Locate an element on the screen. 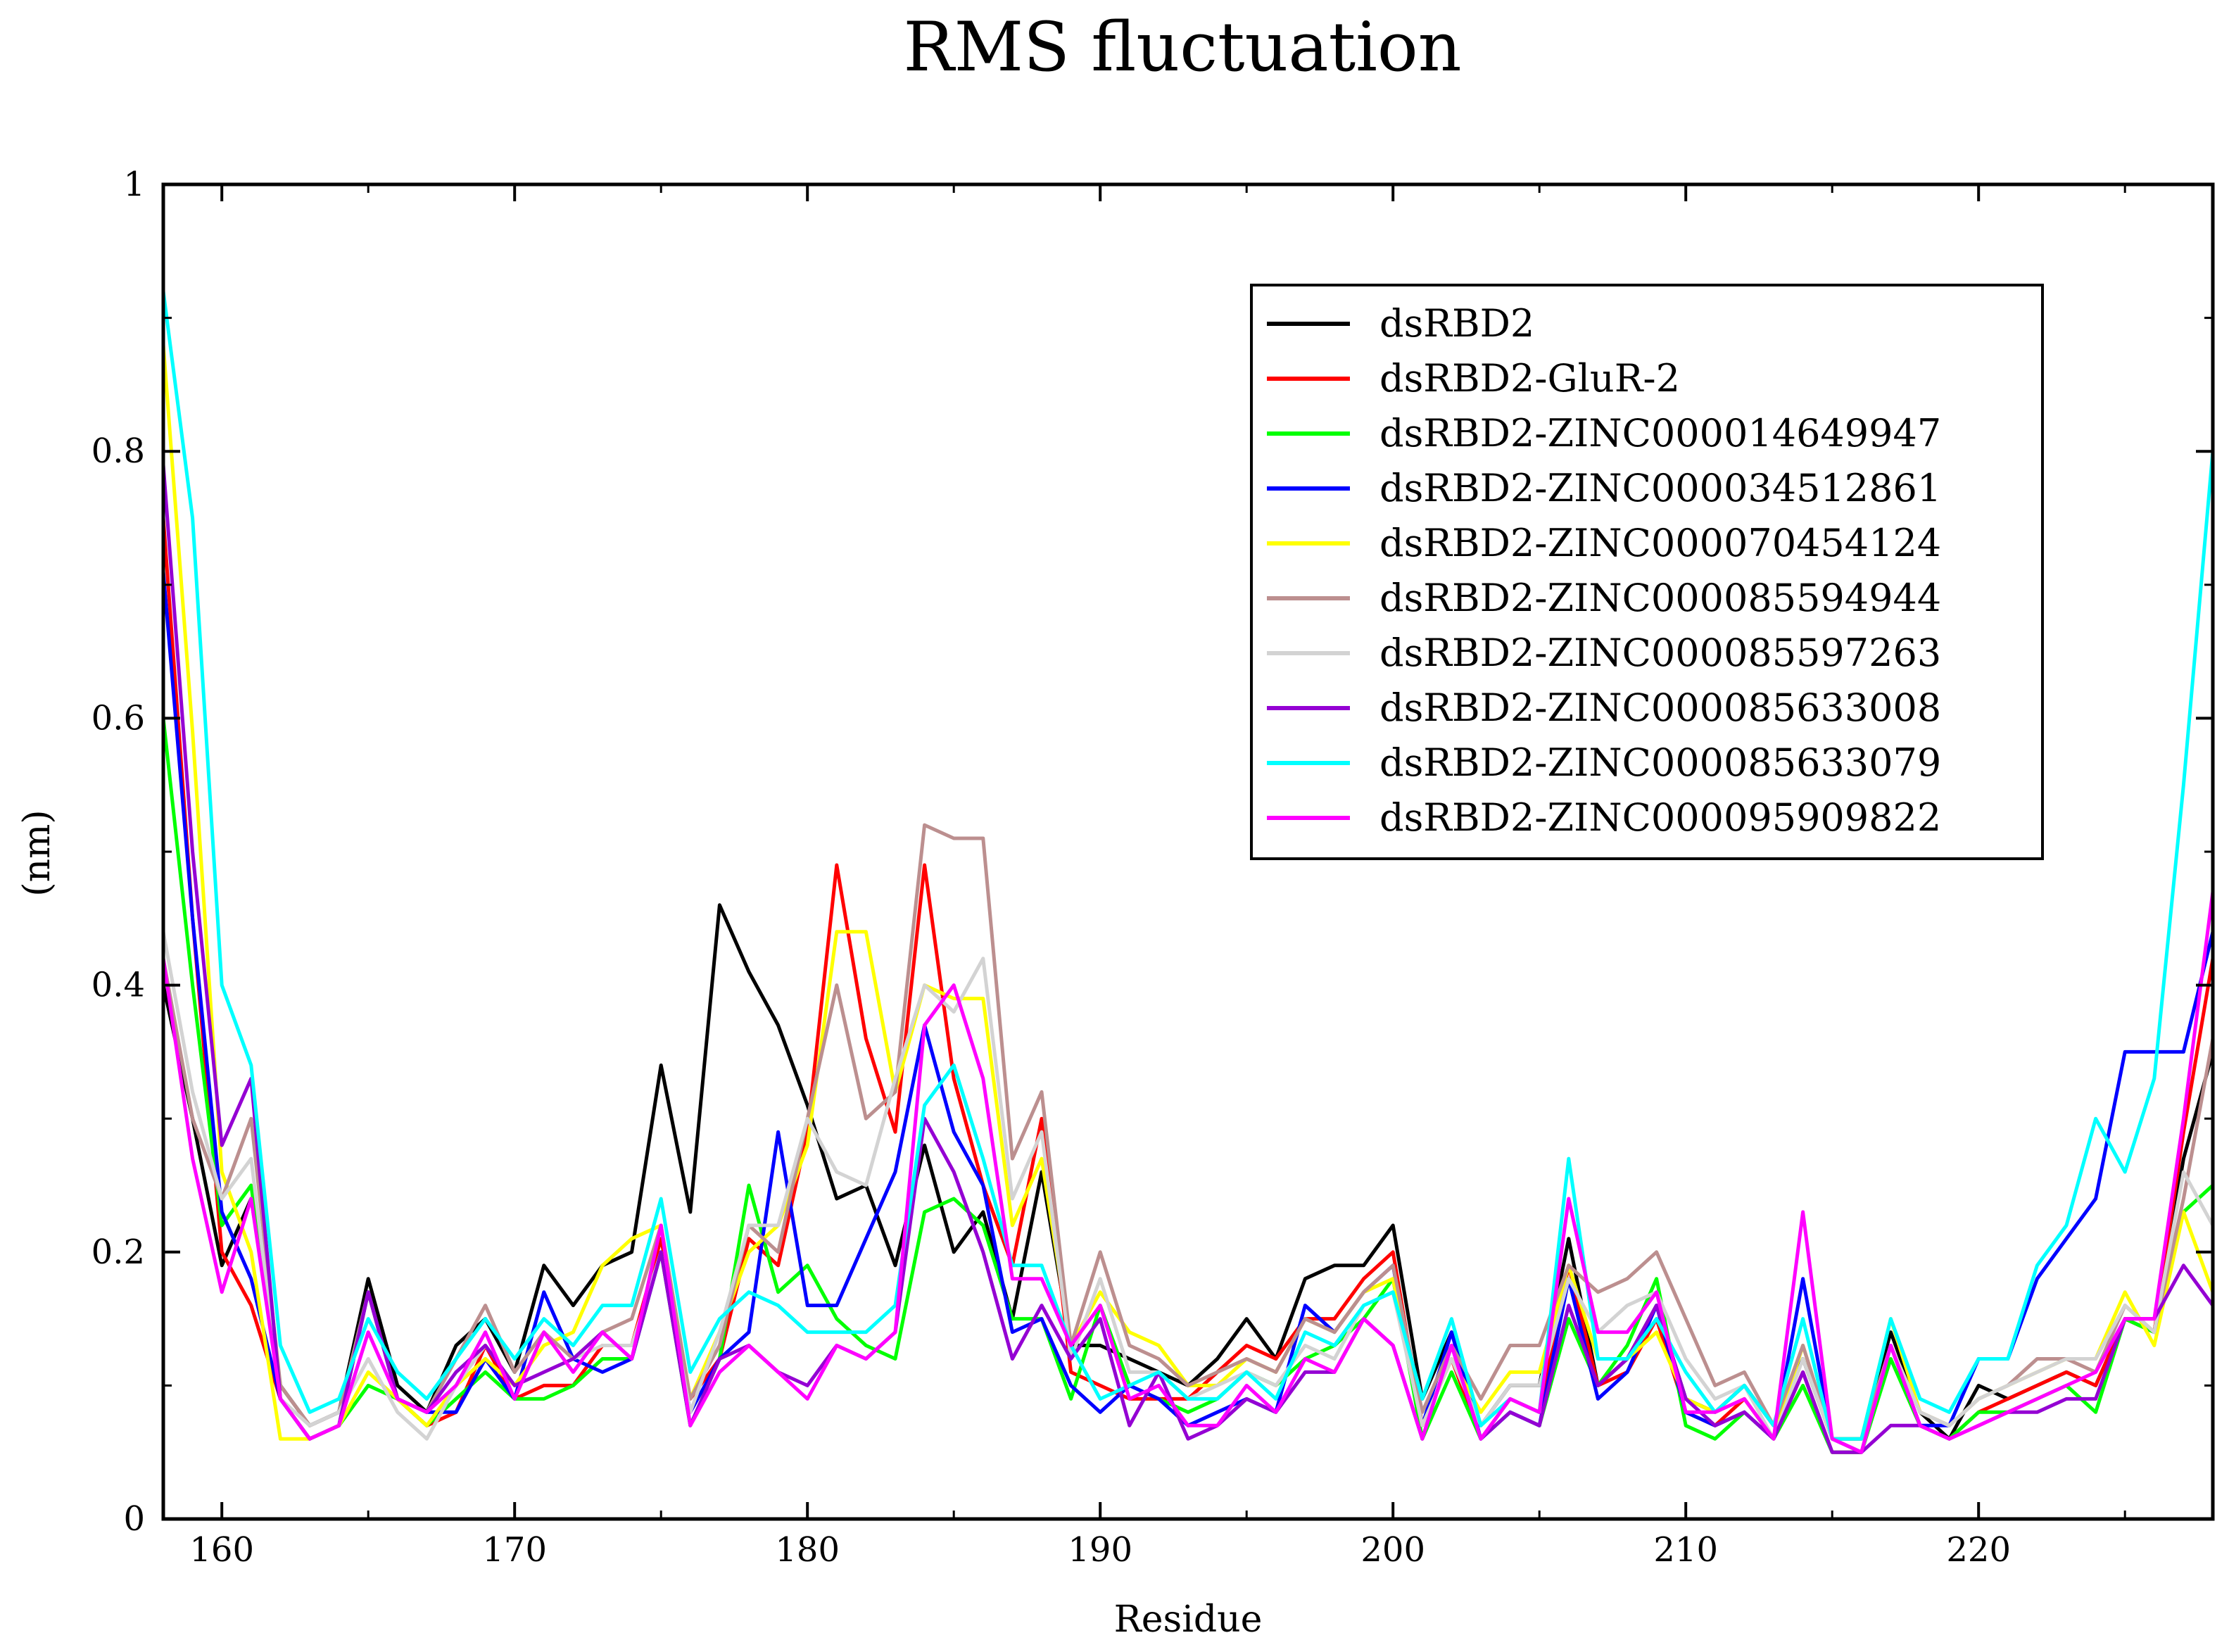 The image size is (2229, 1652). y-tick-label: 0.2 is located at coordinates (118, 1252).